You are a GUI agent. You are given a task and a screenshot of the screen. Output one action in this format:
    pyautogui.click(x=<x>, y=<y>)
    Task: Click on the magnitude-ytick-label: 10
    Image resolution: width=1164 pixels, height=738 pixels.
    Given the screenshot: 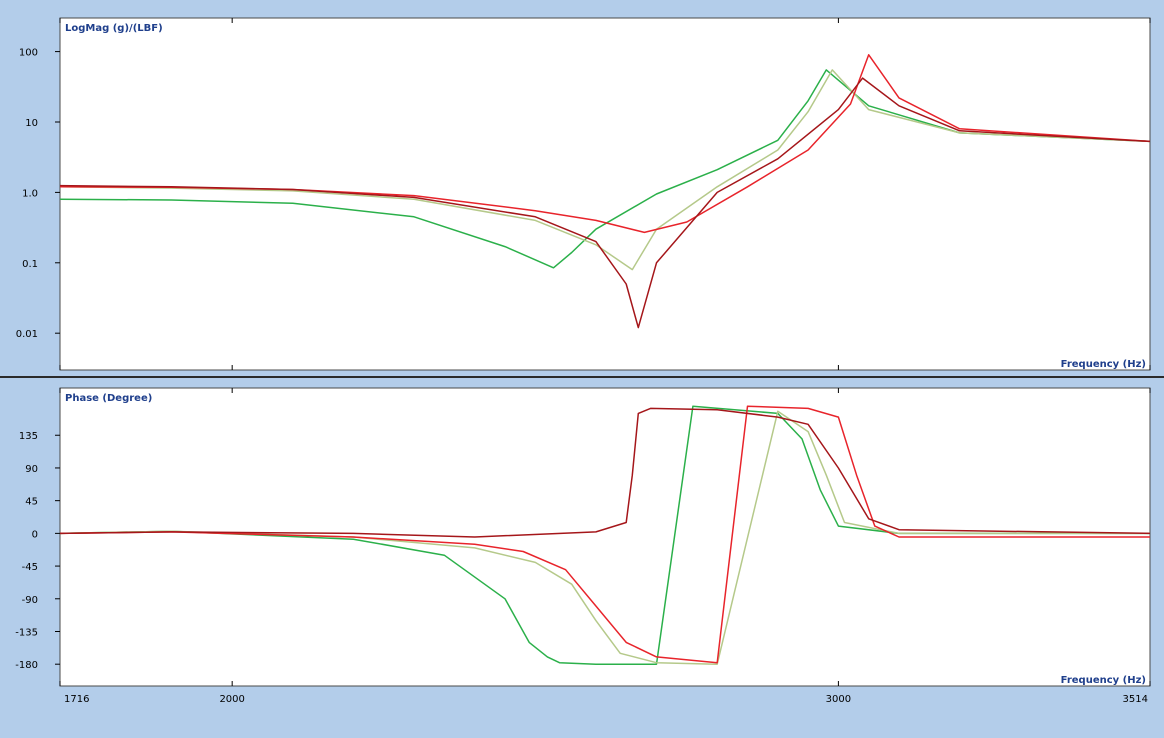 What is the action you would take?
    pyautogui.click(x=31, y=123)
    